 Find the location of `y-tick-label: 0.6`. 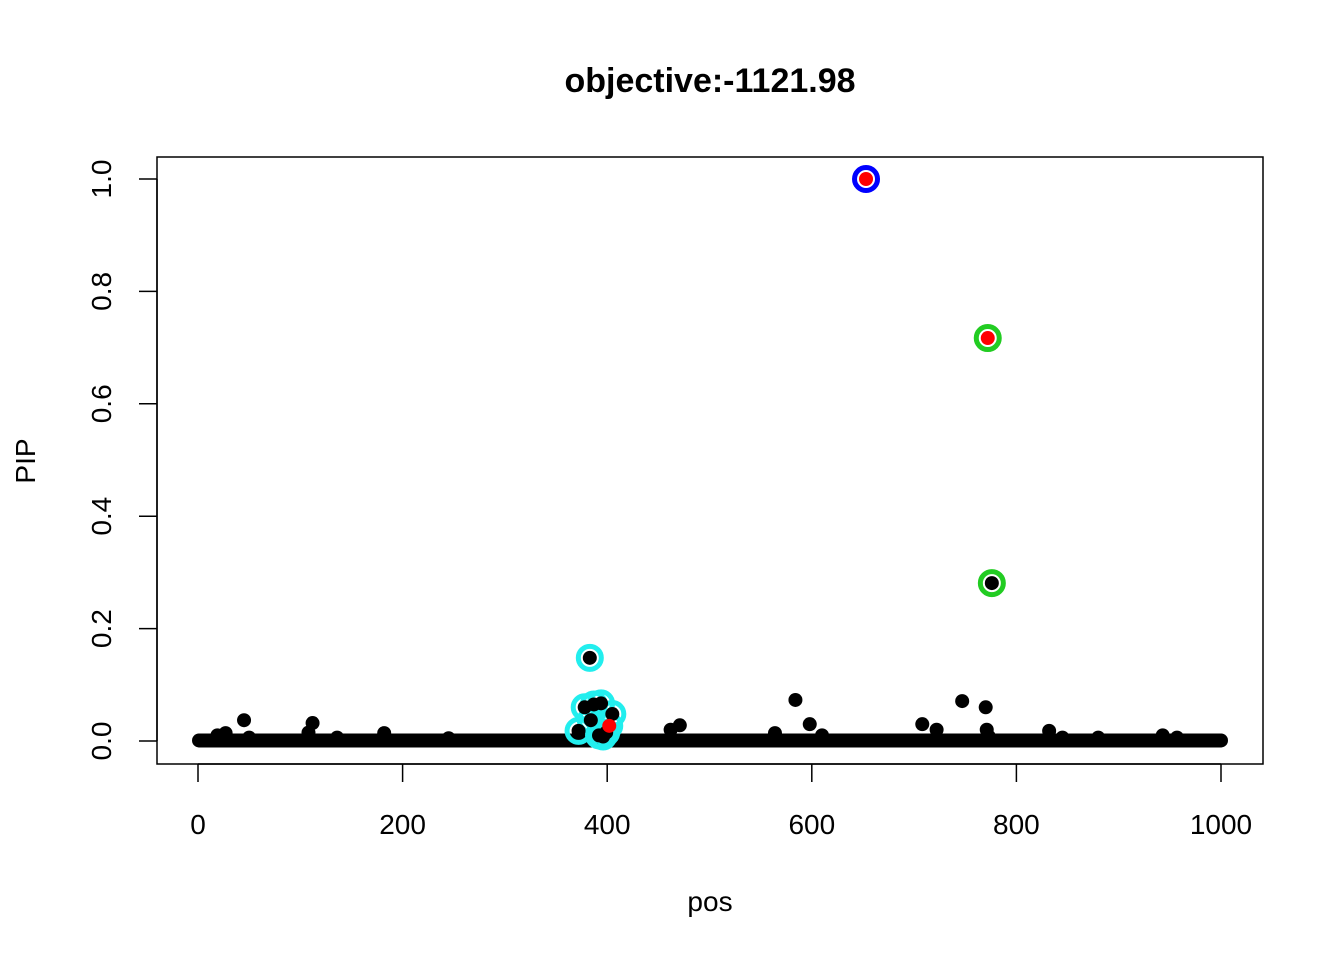

y-tick-label: 0.6 is located at coordinates (101, 403).